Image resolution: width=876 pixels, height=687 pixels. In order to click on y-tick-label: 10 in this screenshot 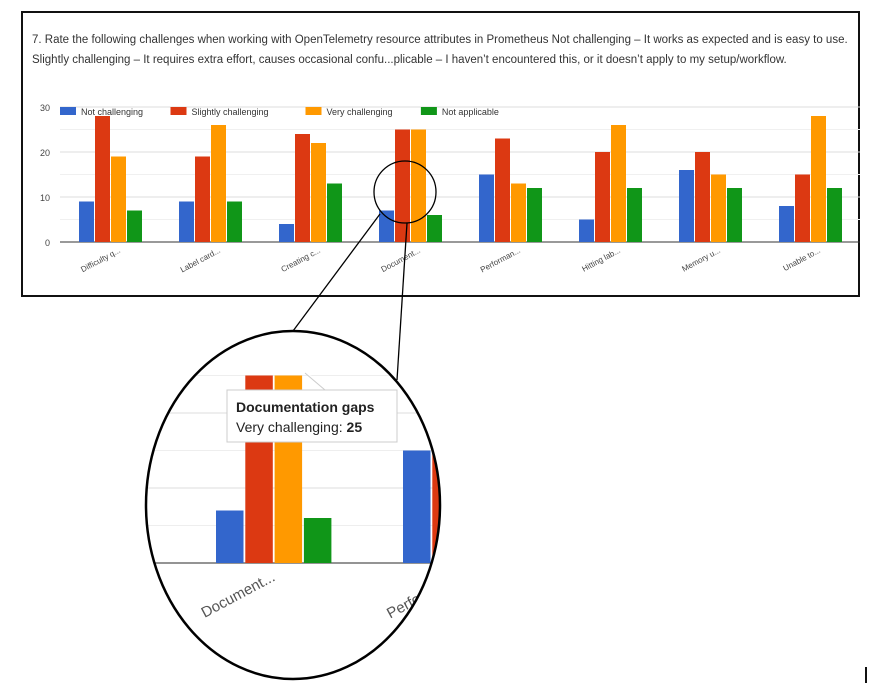, I will do `click(45, 198)`.